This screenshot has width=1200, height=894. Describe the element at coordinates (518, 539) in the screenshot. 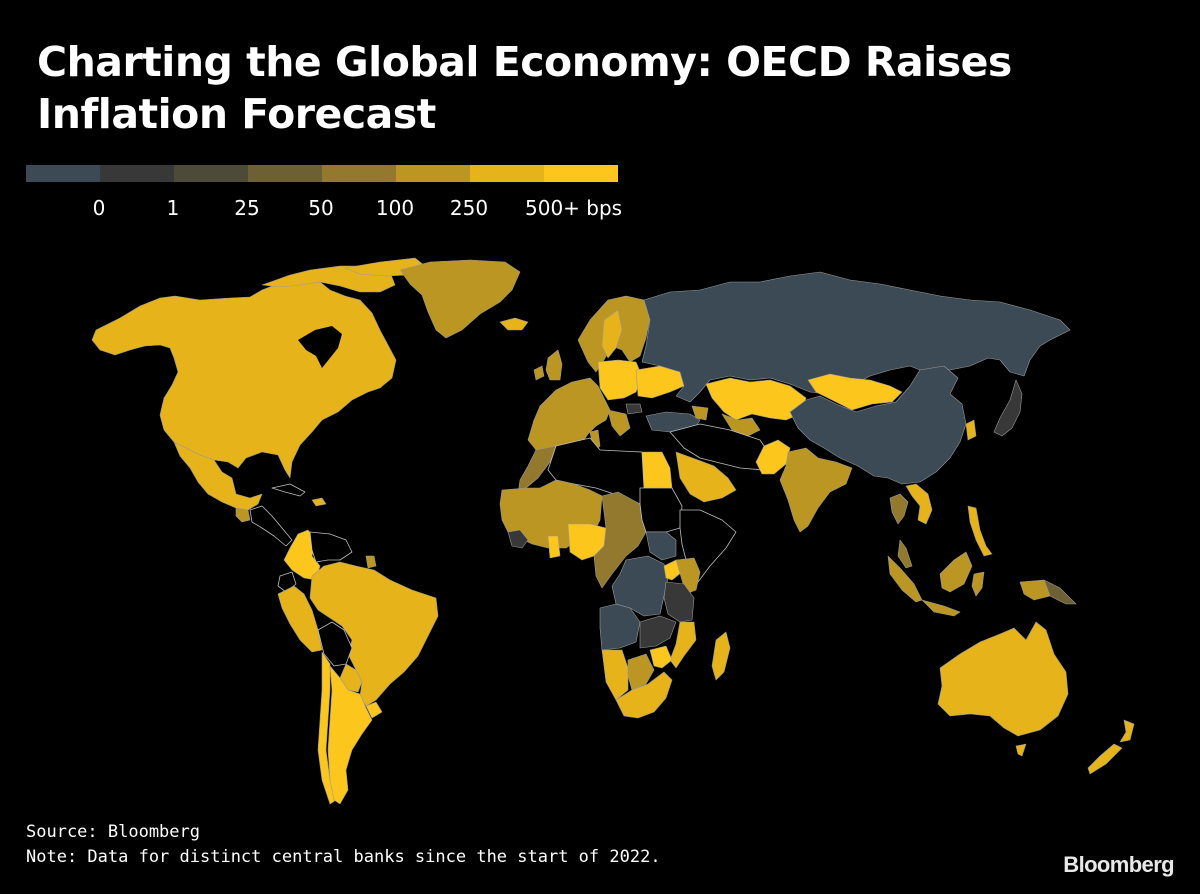

I see `region-guinea` at that location.